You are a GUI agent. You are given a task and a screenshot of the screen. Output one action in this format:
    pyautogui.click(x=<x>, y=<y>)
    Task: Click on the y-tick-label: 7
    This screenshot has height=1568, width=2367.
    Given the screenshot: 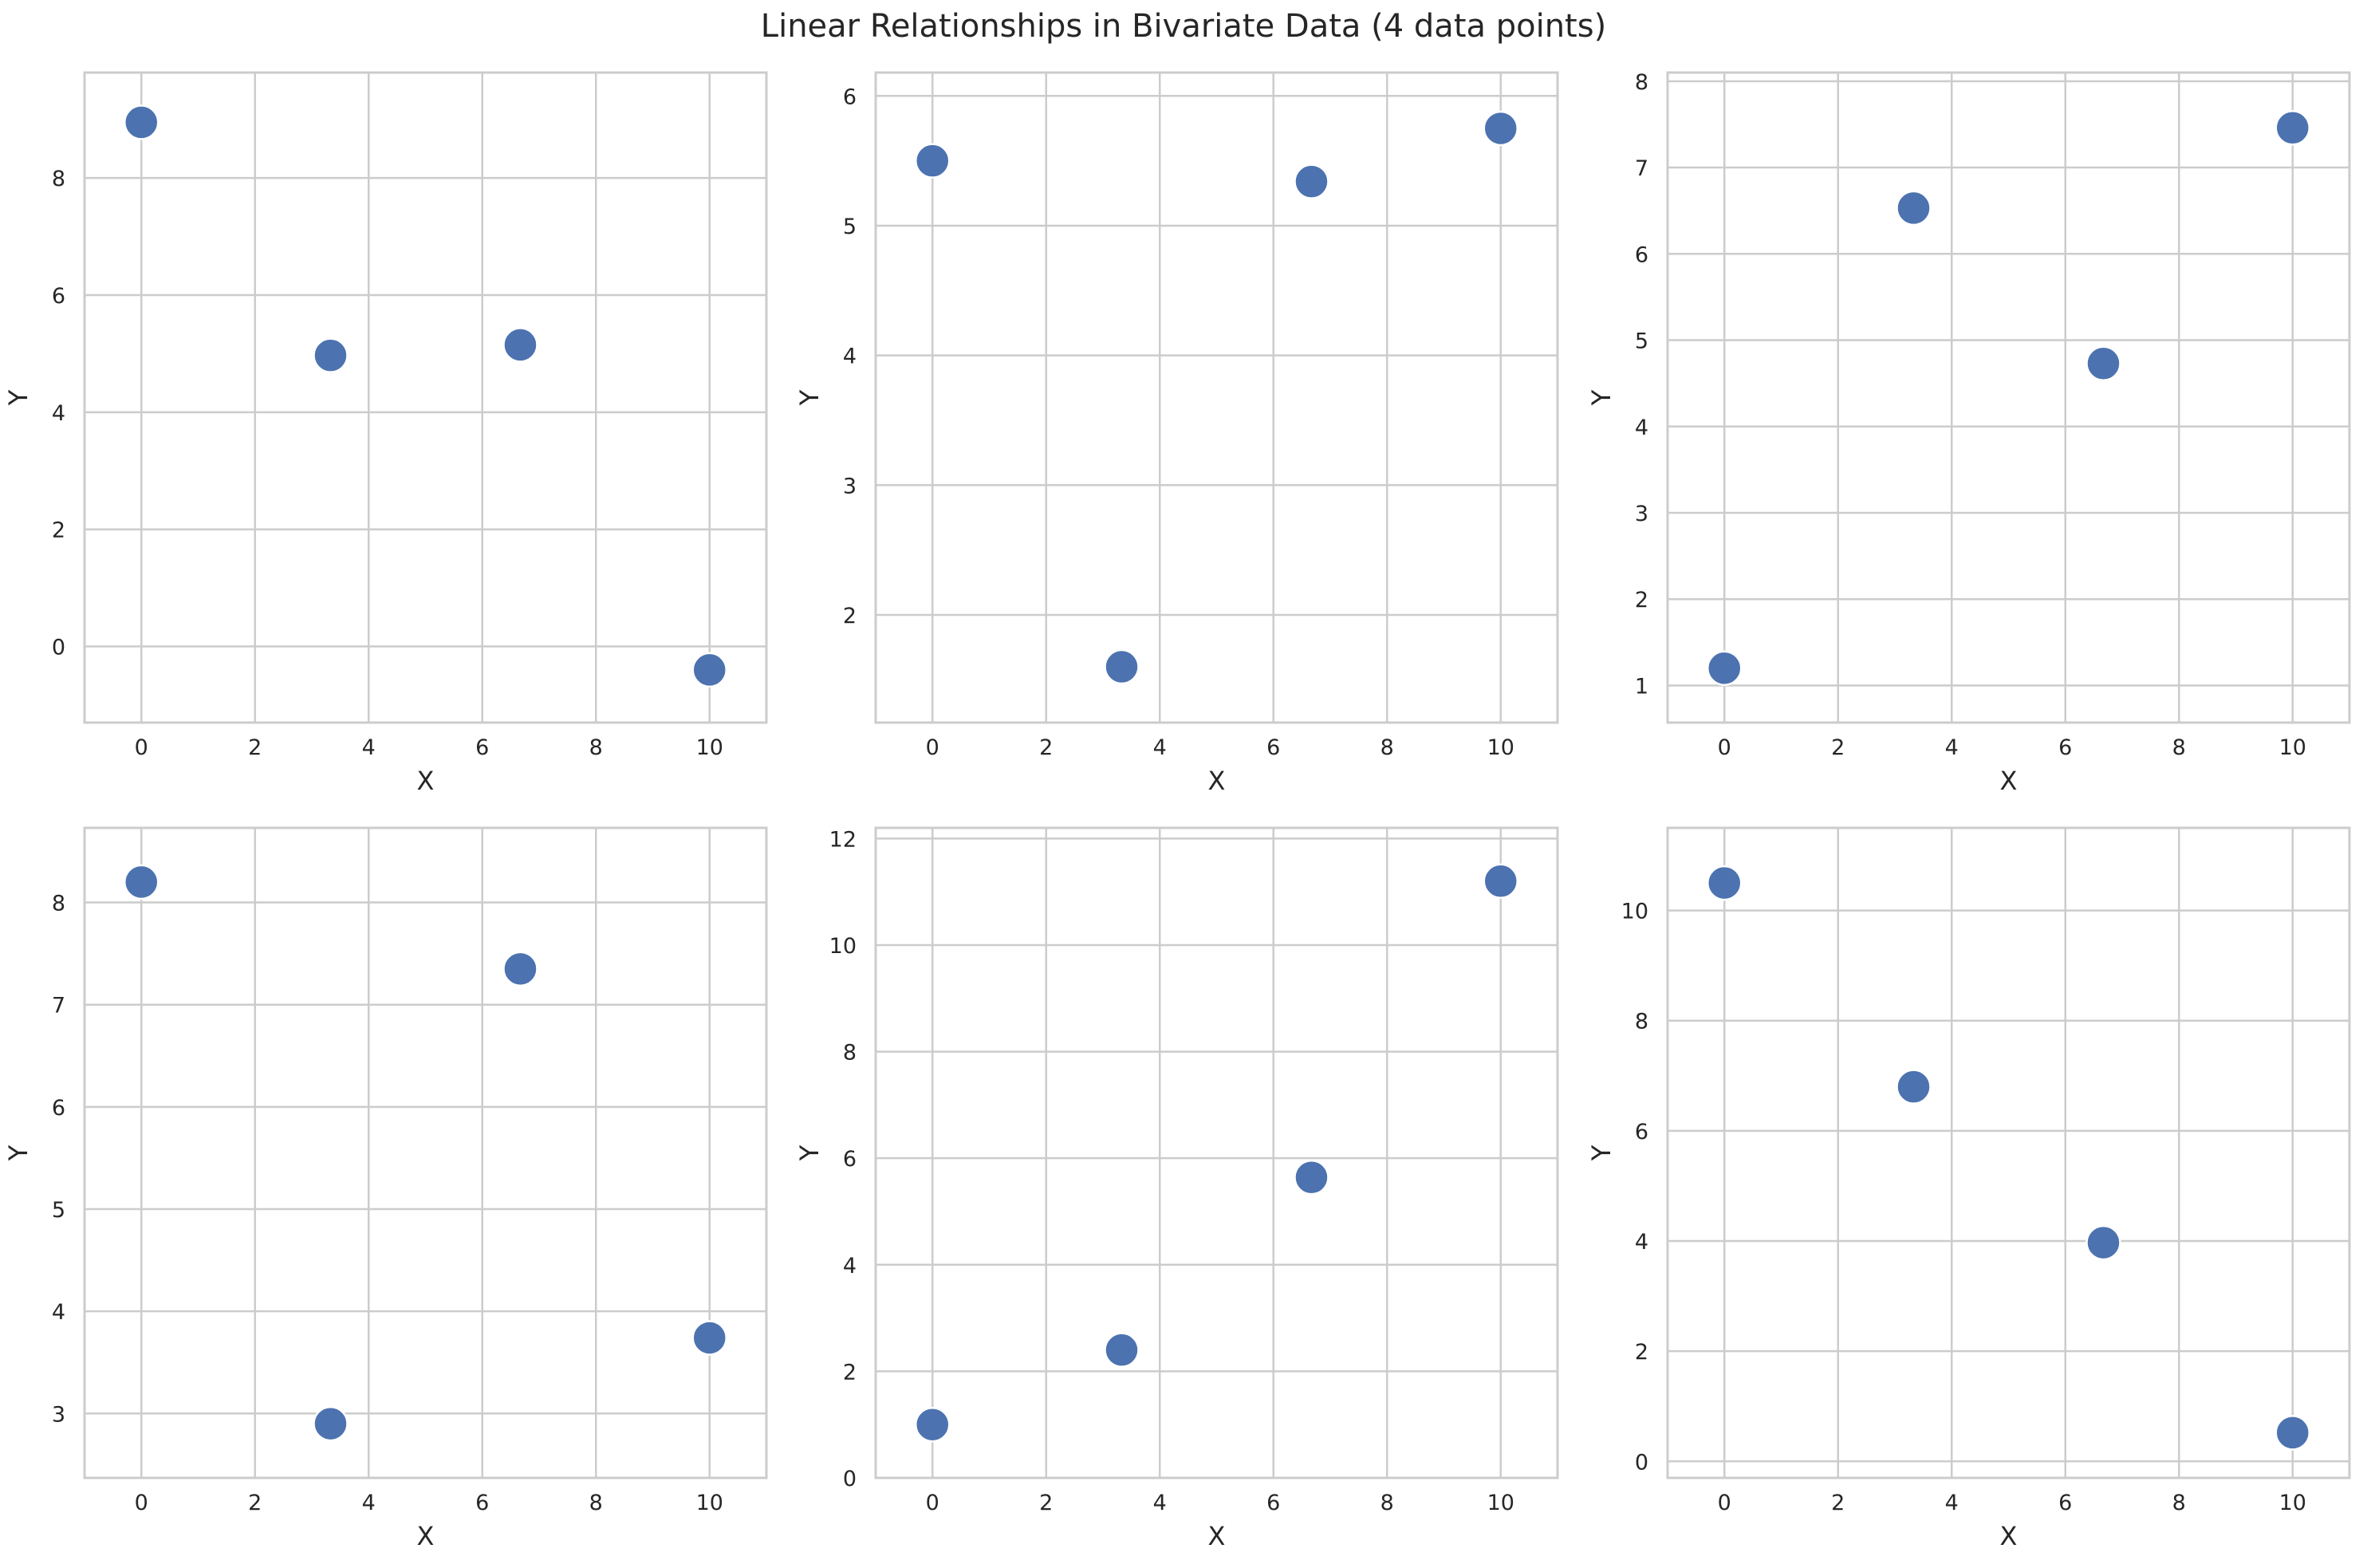 What is the action you would take?
    pyautogui.click(x=1641, y=169)
    